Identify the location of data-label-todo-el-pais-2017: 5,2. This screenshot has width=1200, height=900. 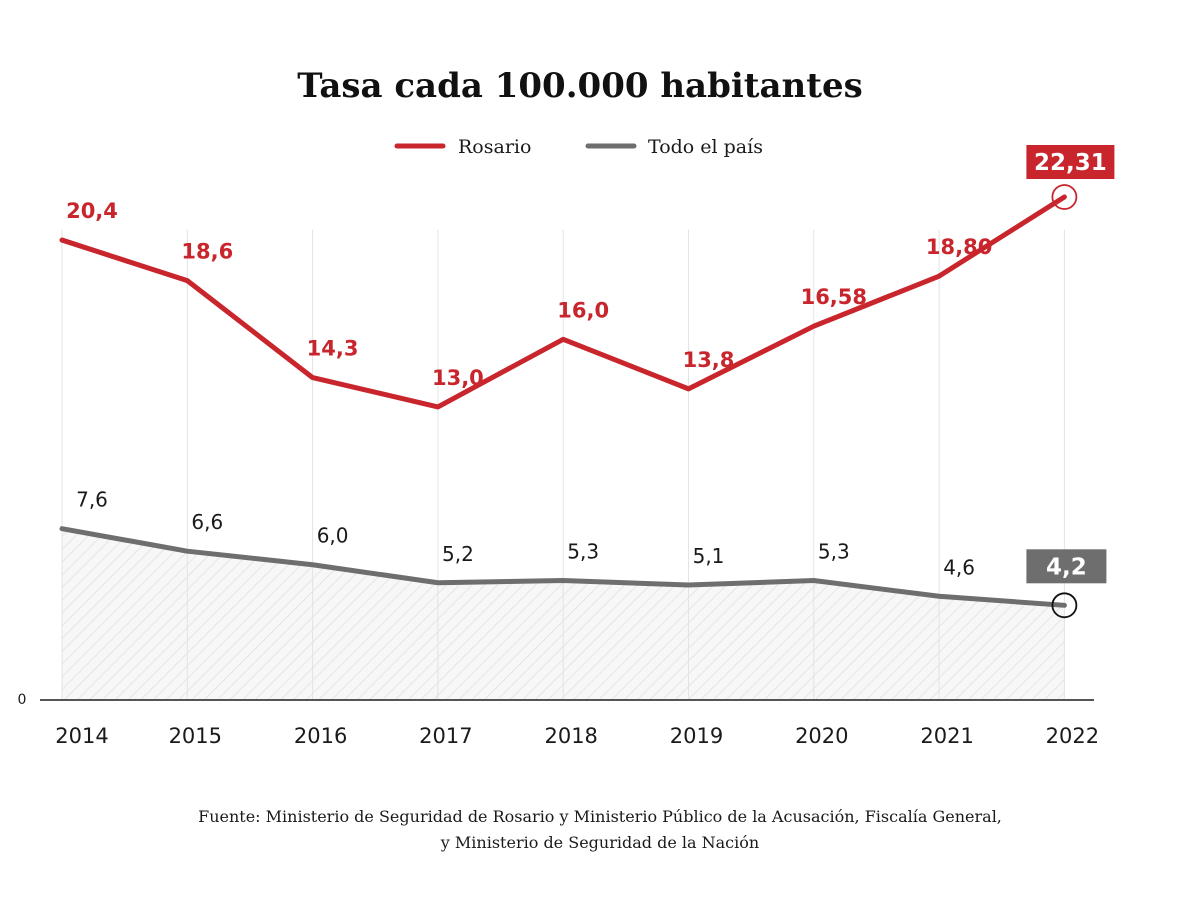
(458, 554).